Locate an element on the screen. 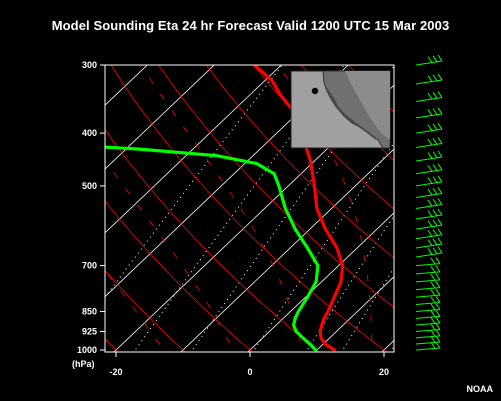 This screenshot has width=501, height=401. temperature-axis: -20 0 20 is located at coordinates (249, 364).